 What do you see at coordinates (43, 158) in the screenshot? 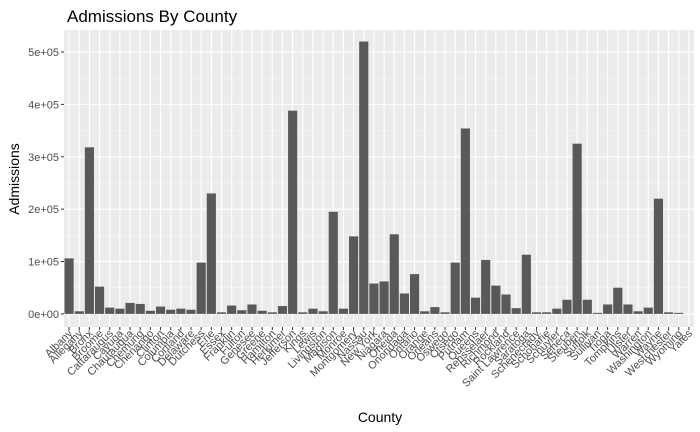
I see `y-tick-label: 3e+05` at bounding box center [43, 158].